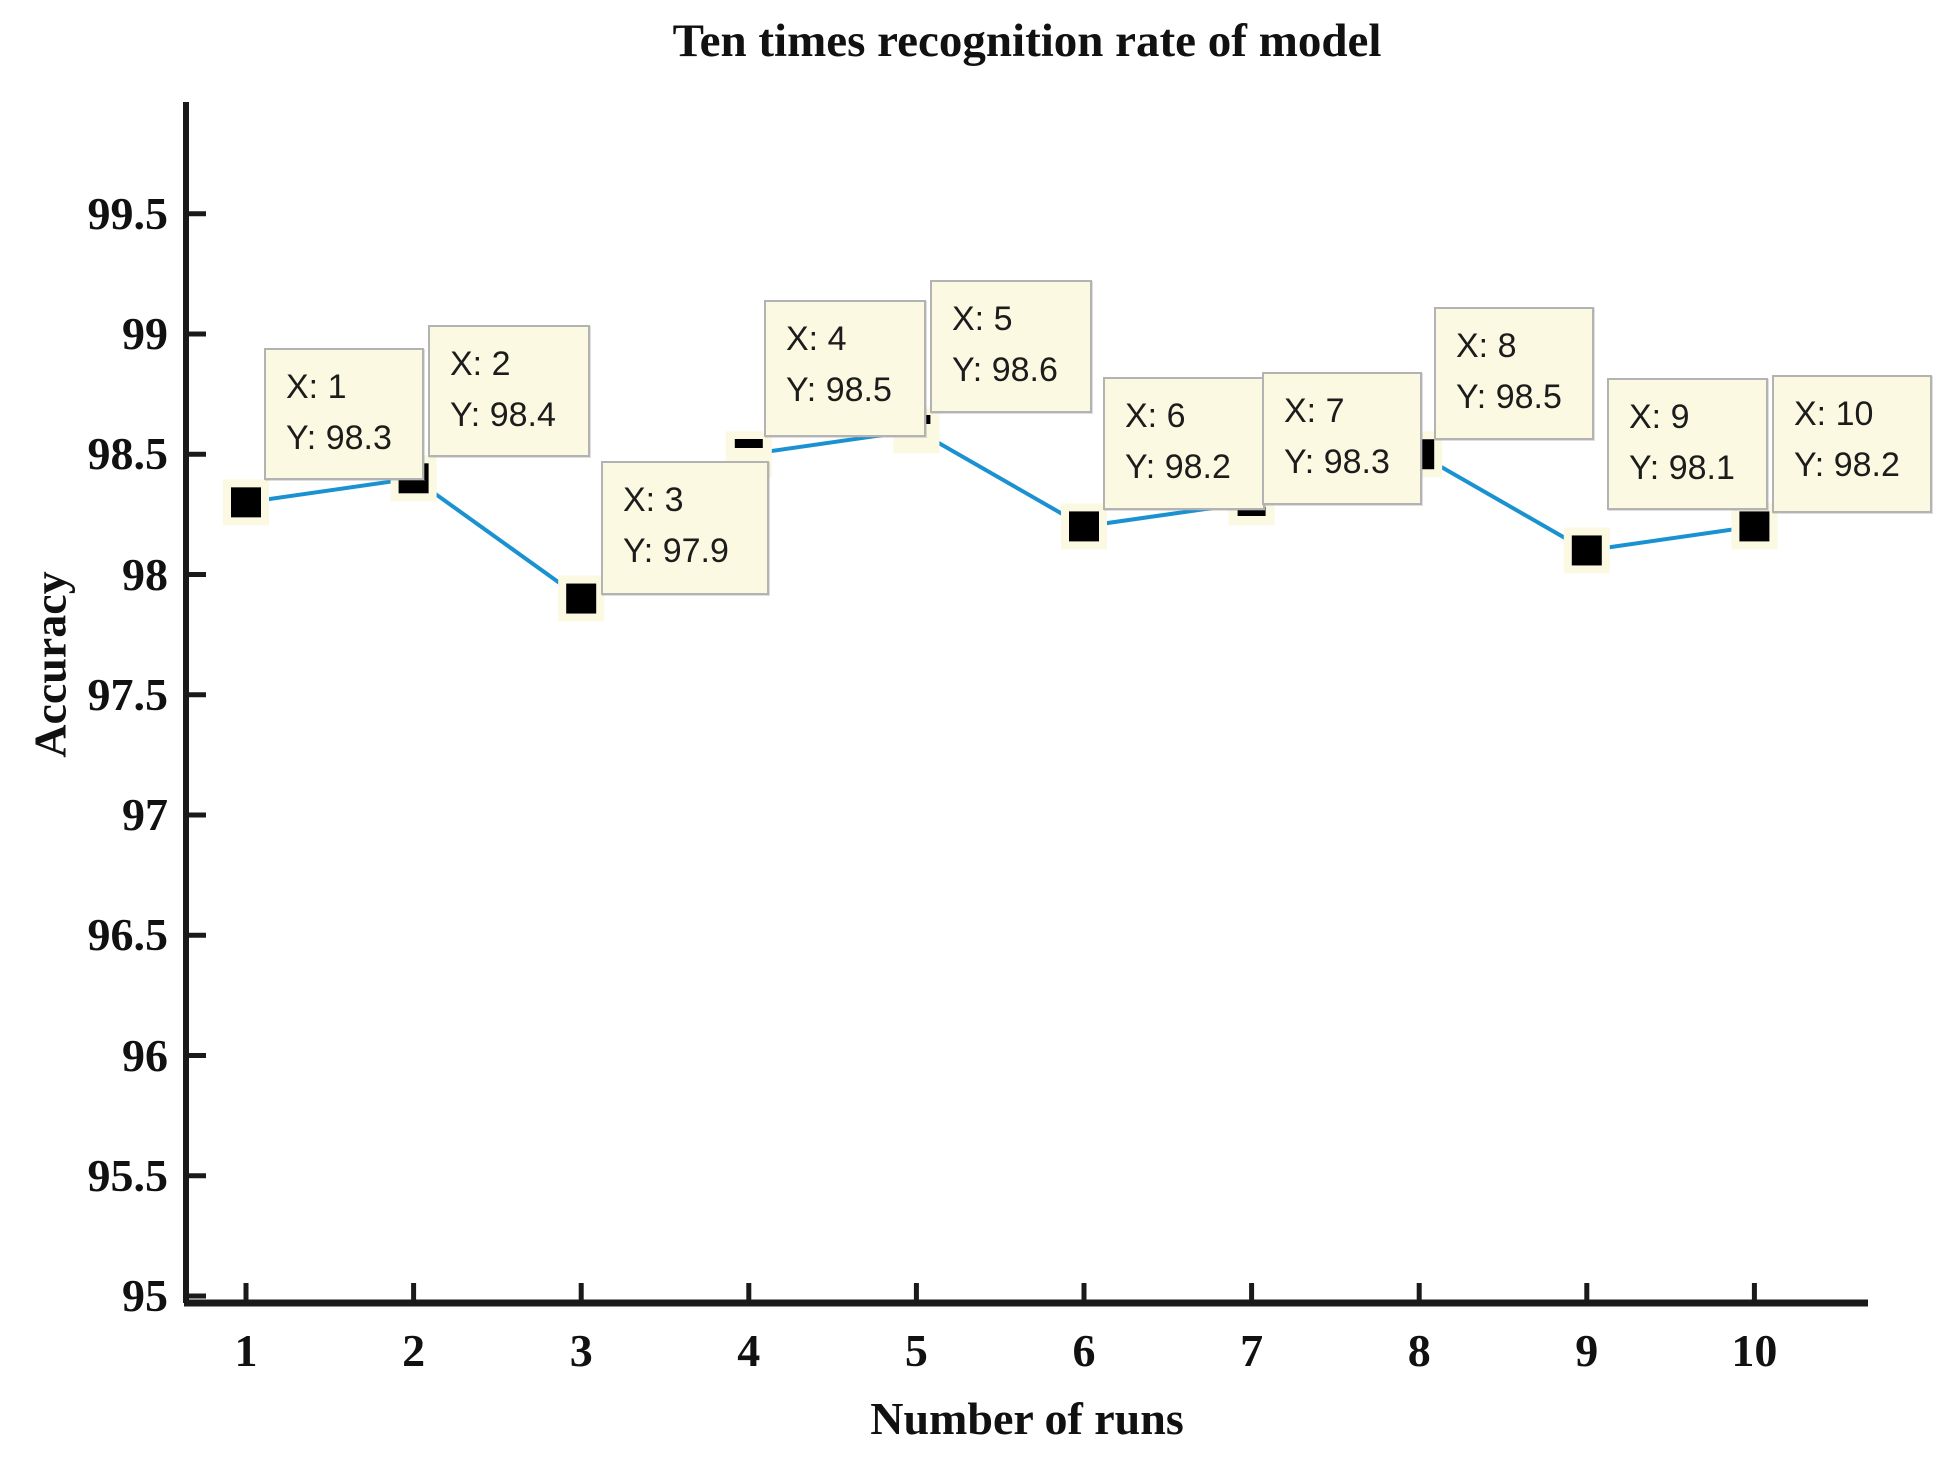 Image resolution: width=1957 pixels, height=1473 pixels. I want to click on y-tick-label: 96, so click(145, 1055).